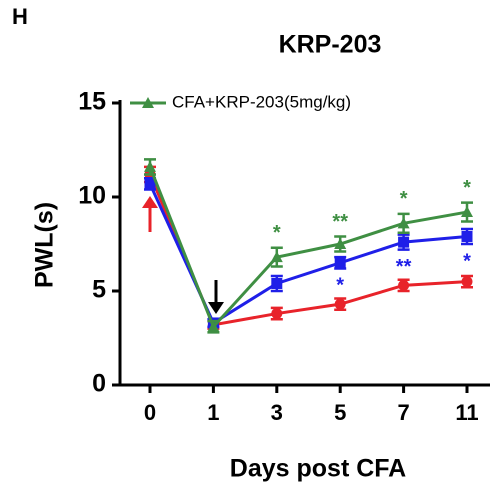 Image resolution: width=502 pixels, height=493 pixels. Describe the element at coordinates (150, 214) in the screenshot. I see `red-arrow` at that location.